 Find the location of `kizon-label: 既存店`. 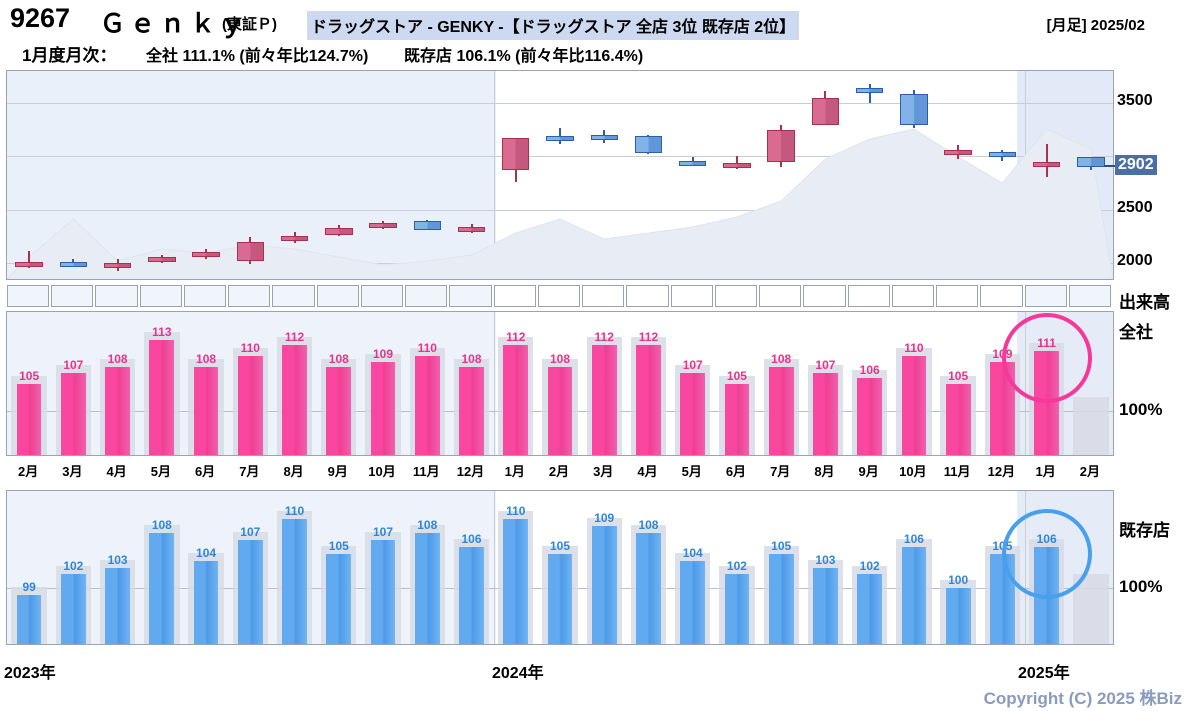

kizon-label: 既存店 is located at coordinates (1144, 530).